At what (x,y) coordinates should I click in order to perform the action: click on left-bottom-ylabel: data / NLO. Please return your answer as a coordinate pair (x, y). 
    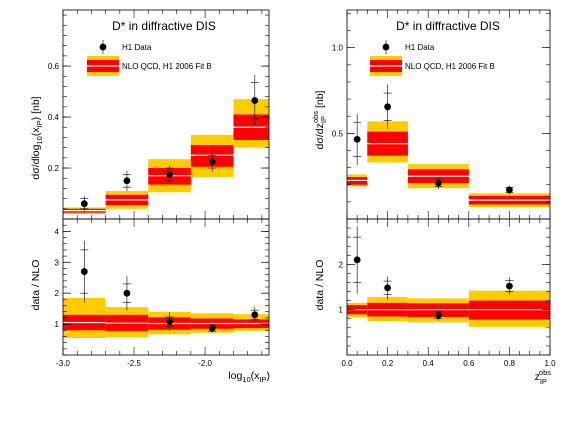
    Looking at the image, I should click on (36, 285).